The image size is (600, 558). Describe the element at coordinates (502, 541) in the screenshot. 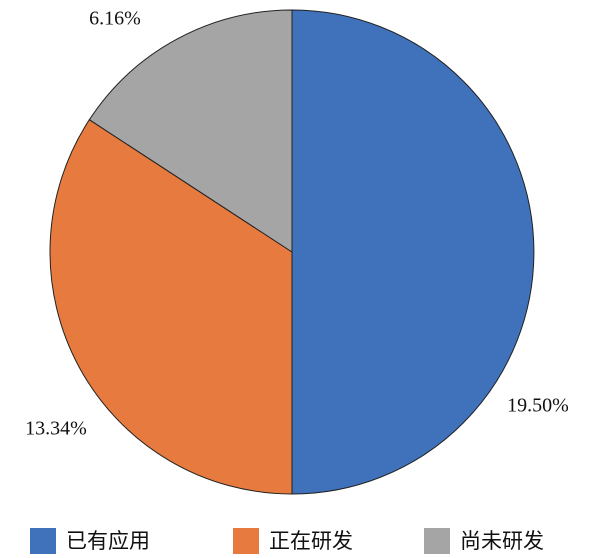

I see `legend-label: 尚未研发` at that location.